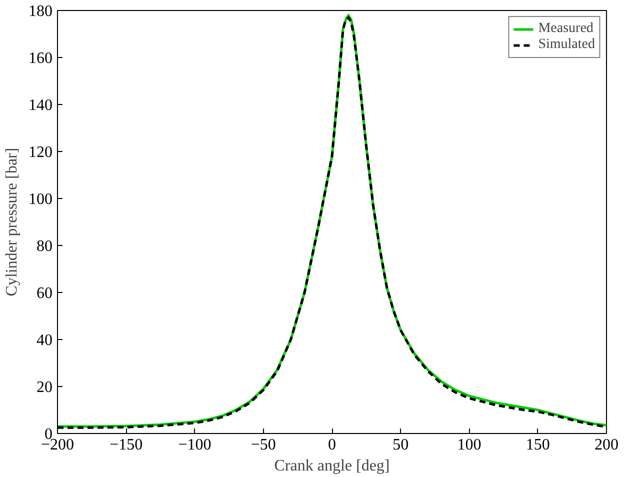 The width and height of the screenshot is (628, 477). I want to click on y-tick-label: 160, so click(40, 58).